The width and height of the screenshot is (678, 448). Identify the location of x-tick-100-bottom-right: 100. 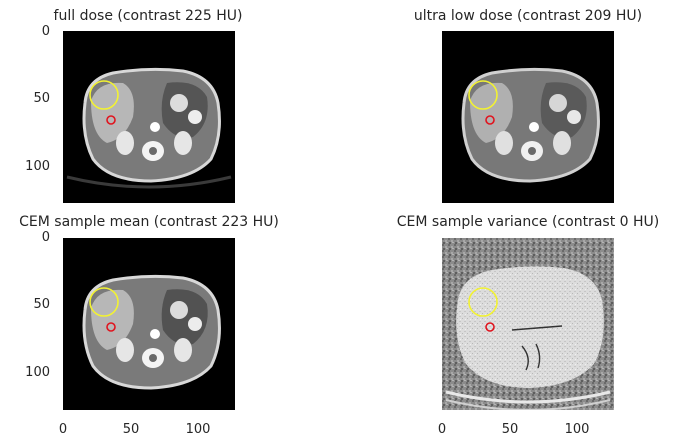
(577, 429).